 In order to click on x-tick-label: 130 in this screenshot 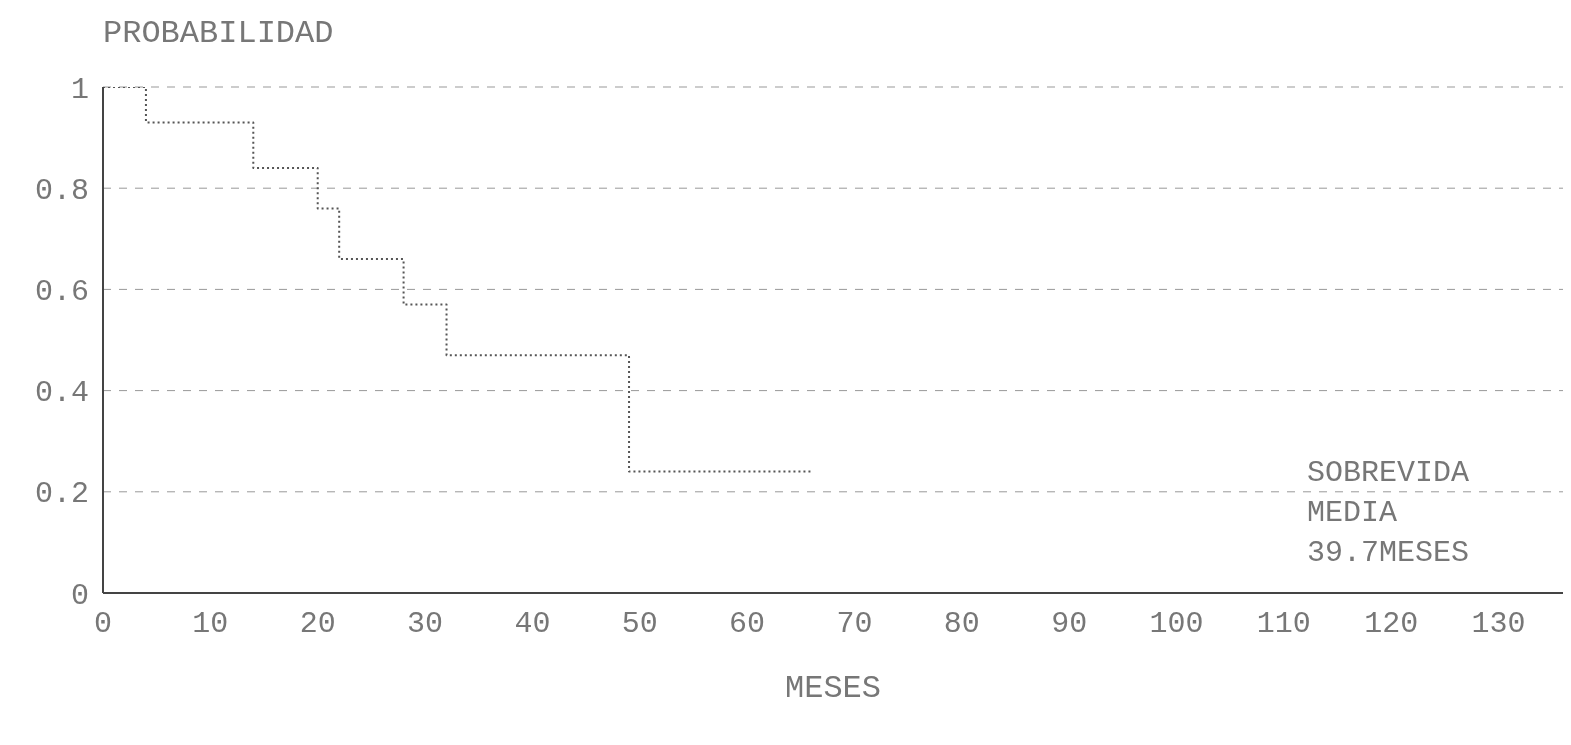, I will do `click(1498, 624)`.